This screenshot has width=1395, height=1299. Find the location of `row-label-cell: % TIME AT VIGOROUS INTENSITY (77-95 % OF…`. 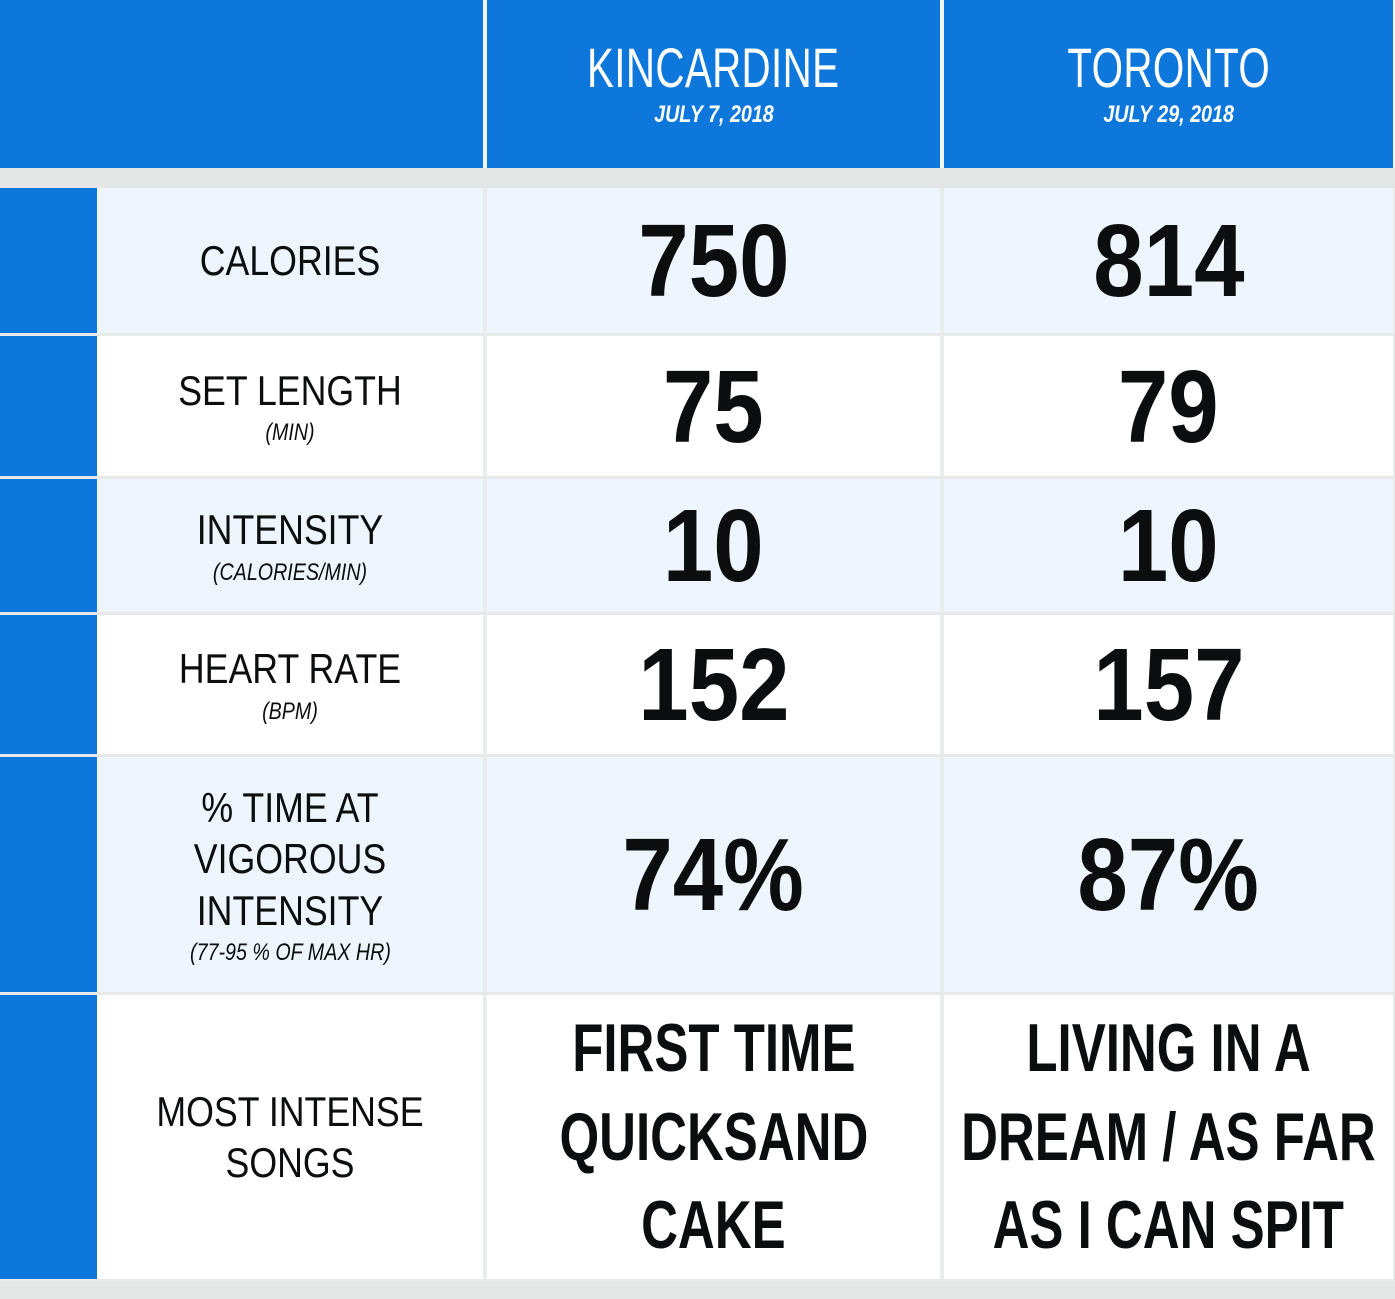

row-label-cell: % TIME AT VIGOROUS INTENSITY (77-95 % OF… is located at coordinates (290, 874).